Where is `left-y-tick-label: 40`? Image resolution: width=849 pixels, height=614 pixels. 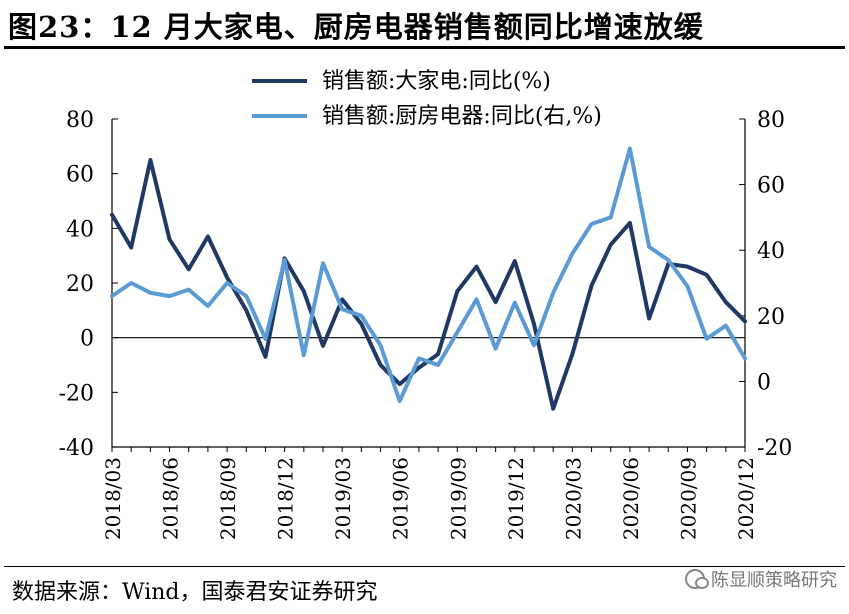
left-y-tick-label: 40 is located at coordinates (80, 229).